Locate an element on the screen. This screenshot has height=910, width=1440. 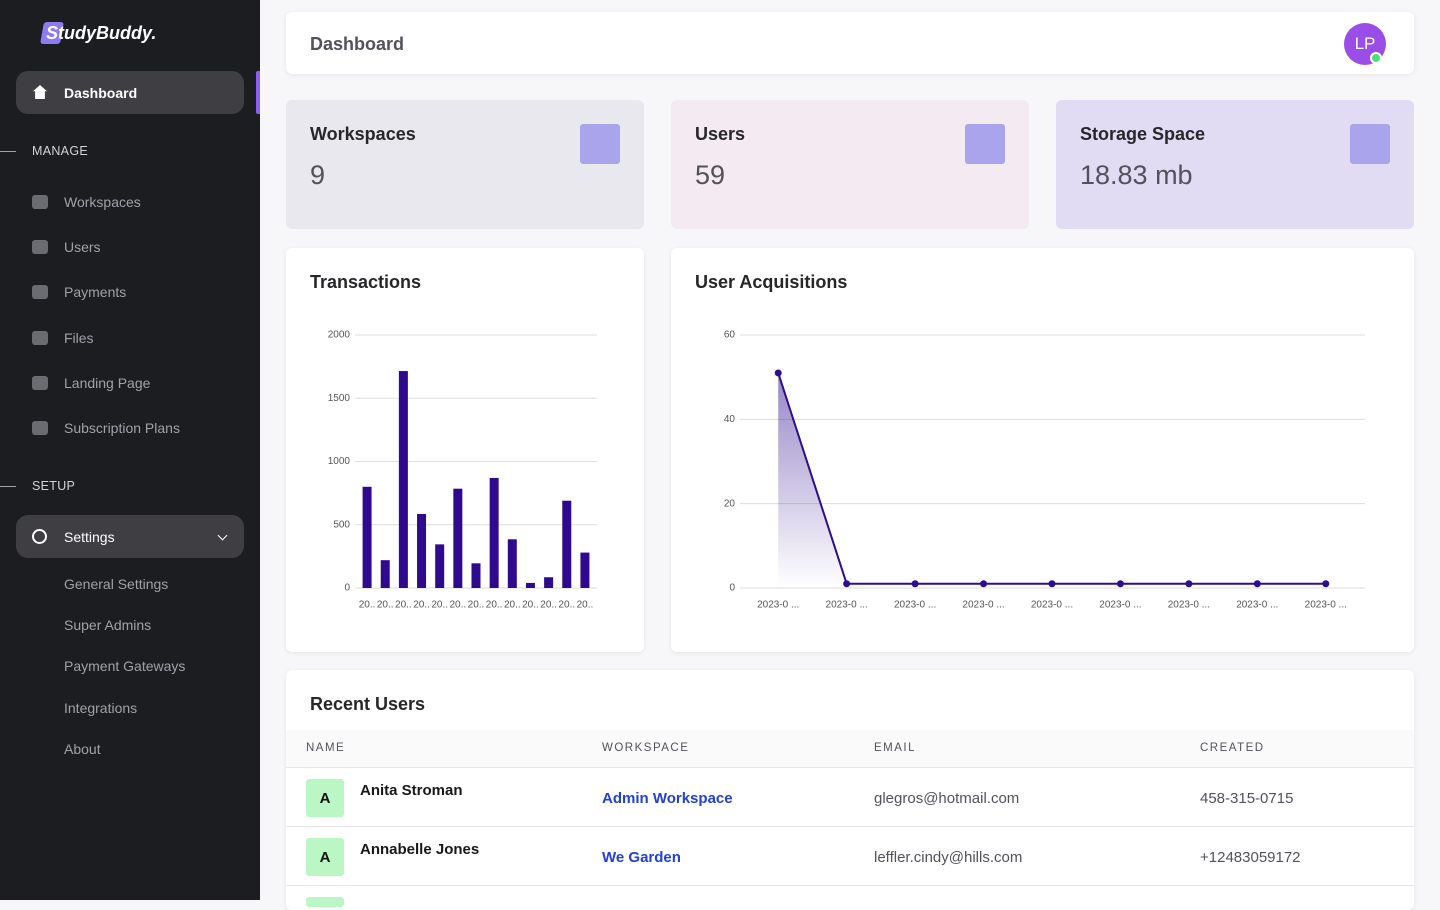
nav-subitem: Payment Gateways is located at coordinates (125, 666).